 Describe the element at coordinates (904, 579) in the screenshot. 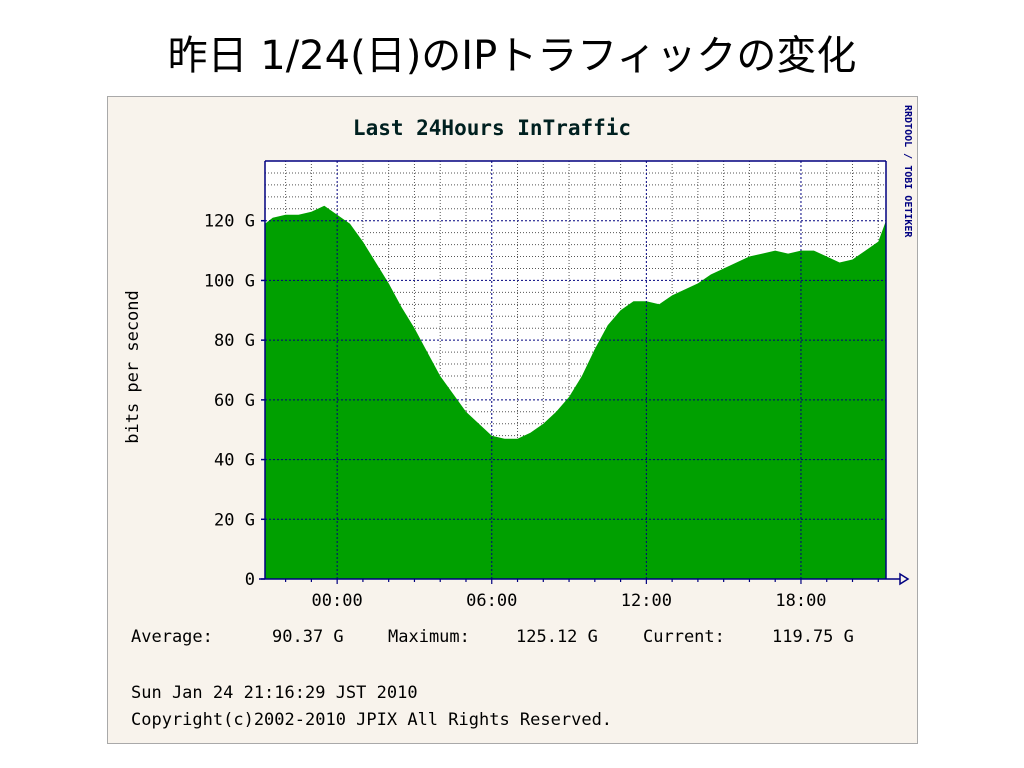

I see `x-axis-arrow` at that location.